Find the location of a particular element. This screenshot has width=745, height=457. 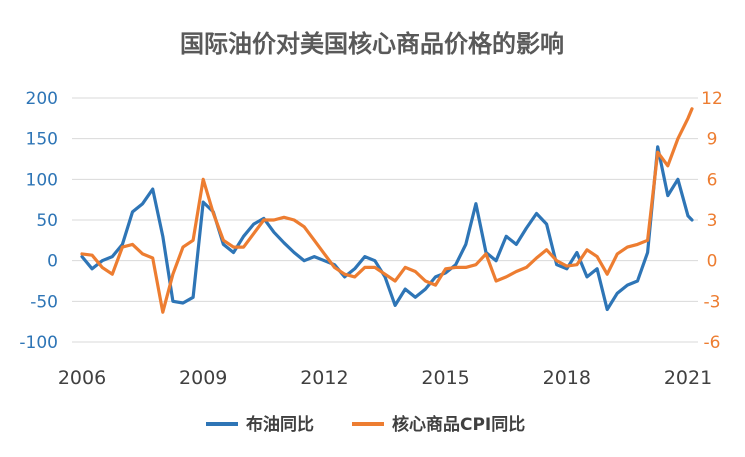

left-tick-label: 200 is located at coordinates (42, 99).